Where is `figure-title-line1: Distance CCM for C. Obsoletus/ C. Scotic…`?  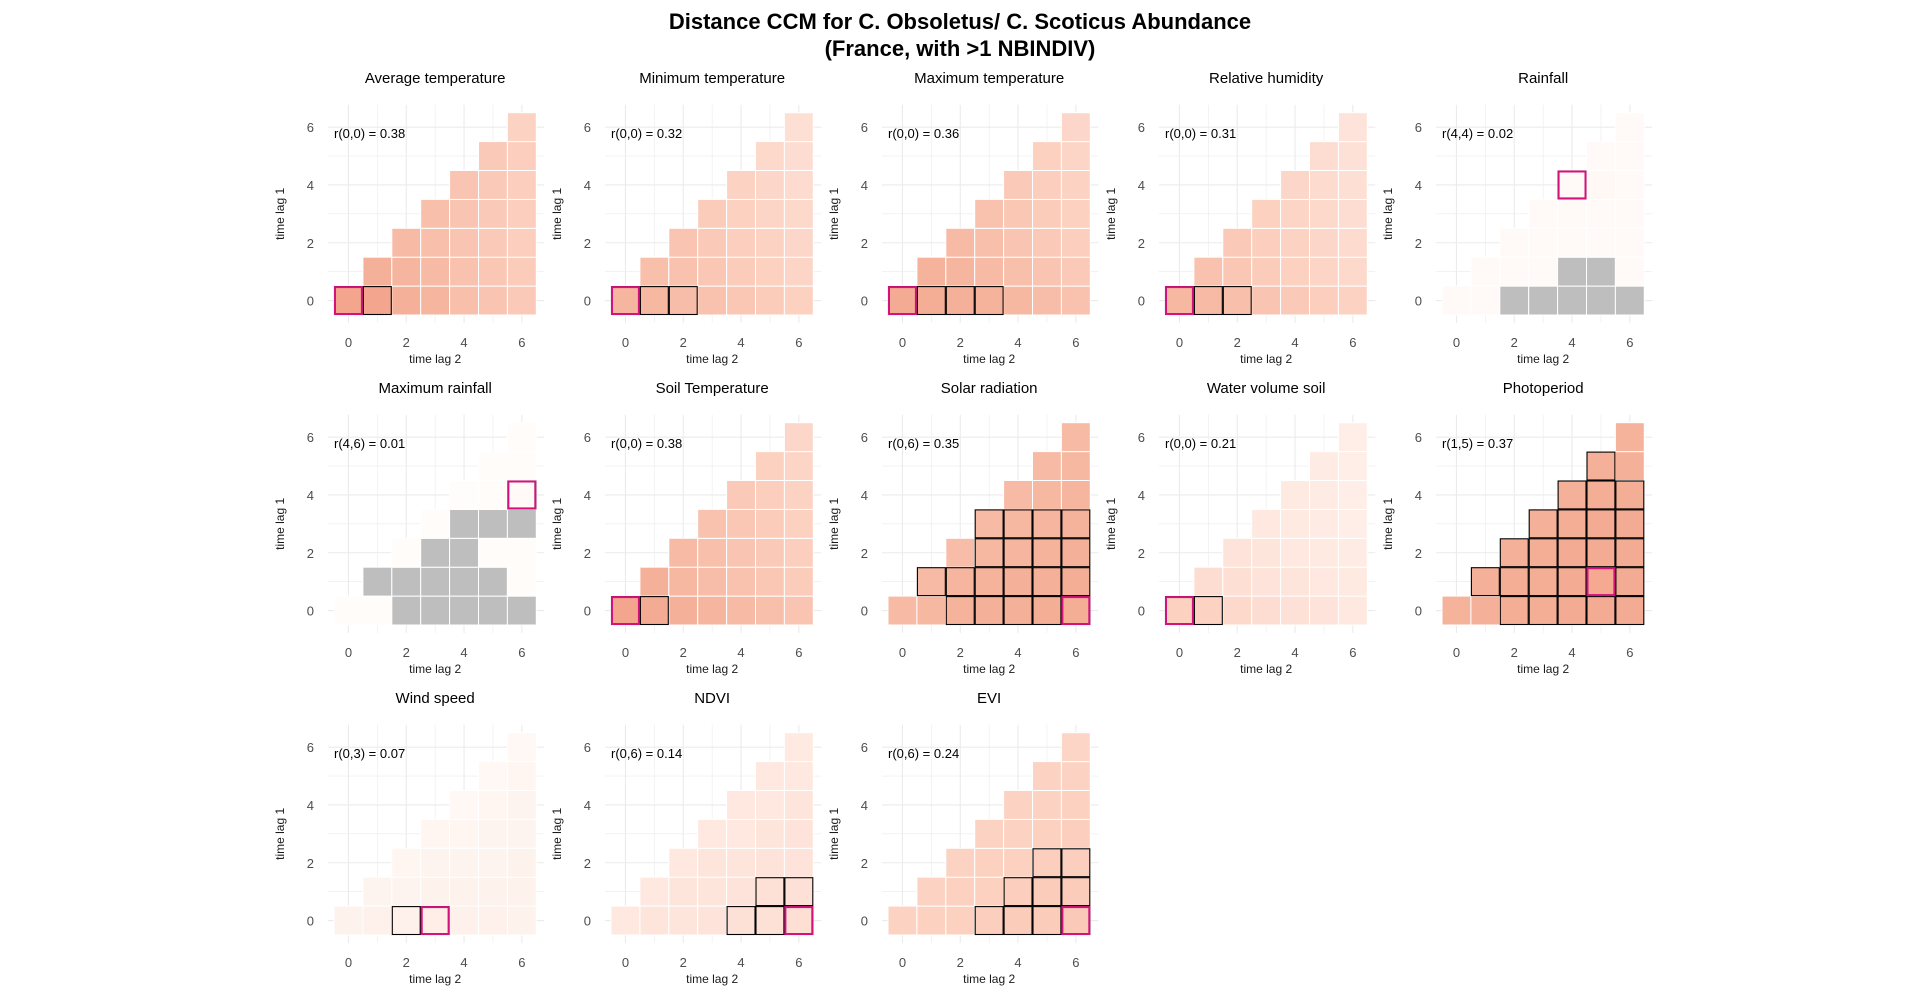
figure-title-line1: Distance CCM for C. Obsoletus/ C. Scotic… is located at coordinates (960, 21).